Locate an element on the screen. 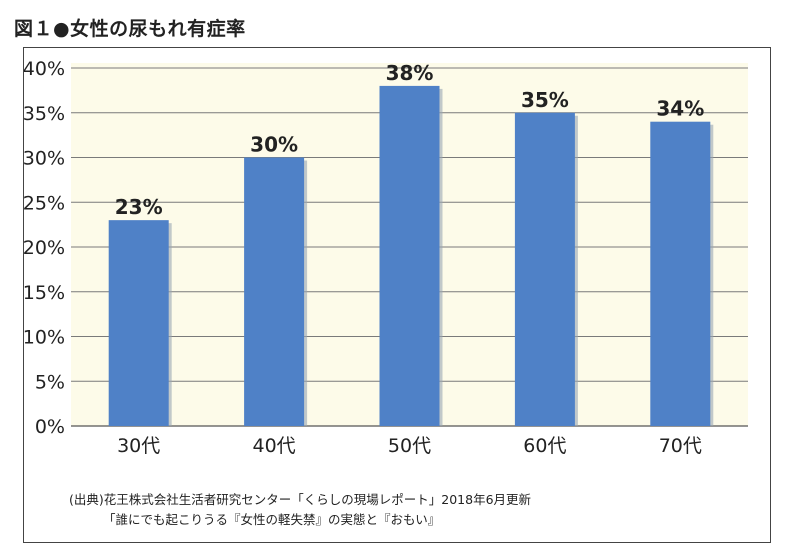 This screenshot has height=554, width=796. x-tick-label: 70代 is located at coordinates (680, 446).